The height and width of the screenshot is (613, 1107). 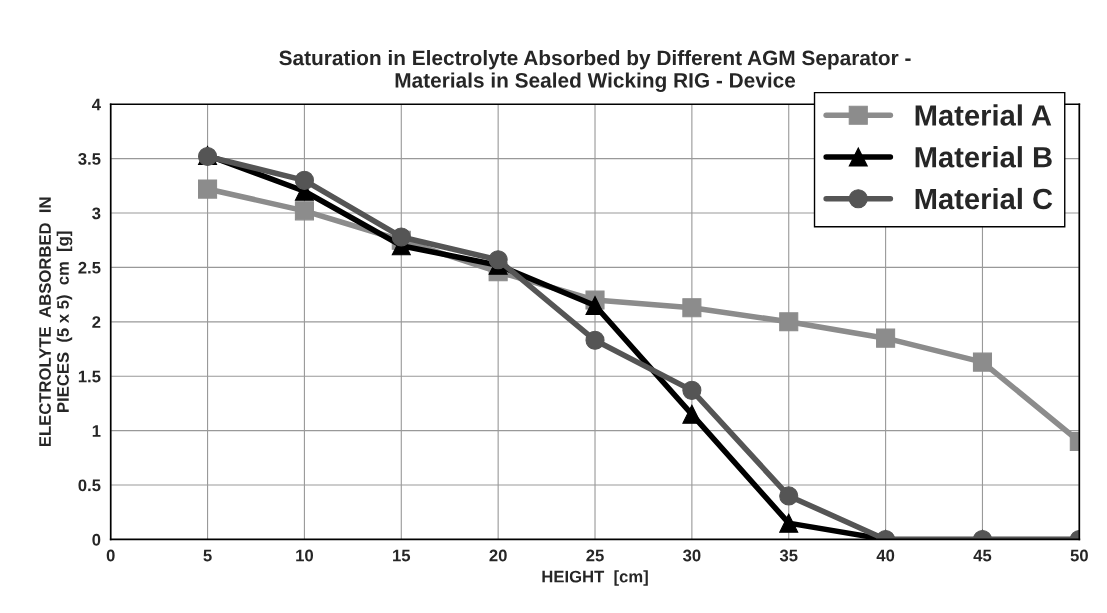 What do you see at coordinates (89, 267) in the screenshot?
I see `y-tick-label: 2.5` at bounding box center [89, 267].